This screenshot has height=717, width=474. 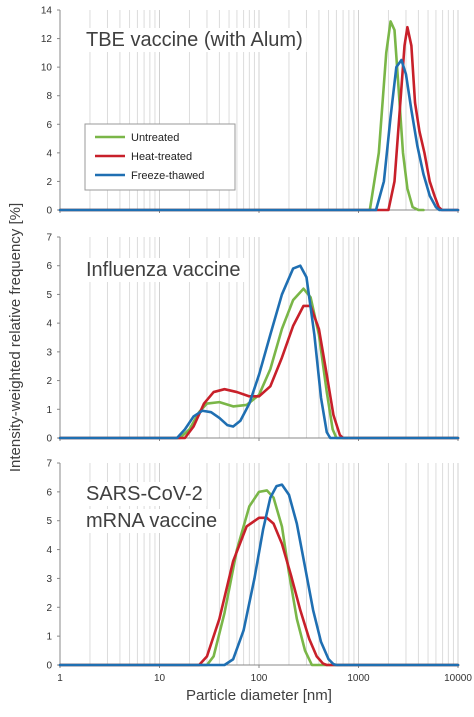 I want to click on legend-label: Freeze-thawed, so click(x=167, y=176).